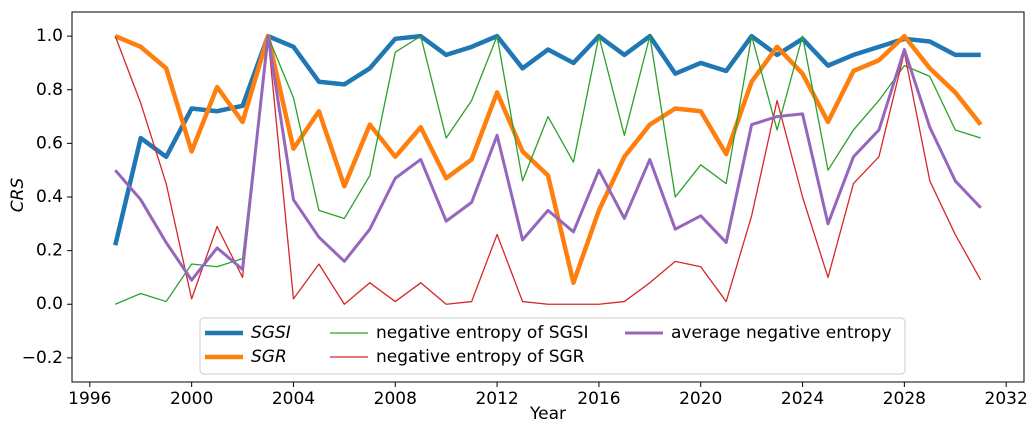 The height and width of the screenshot is (423, 1033). Describe the element at coordinates (802, 399) in the screenshot. I see `x-tick-label: 2024` at that location.